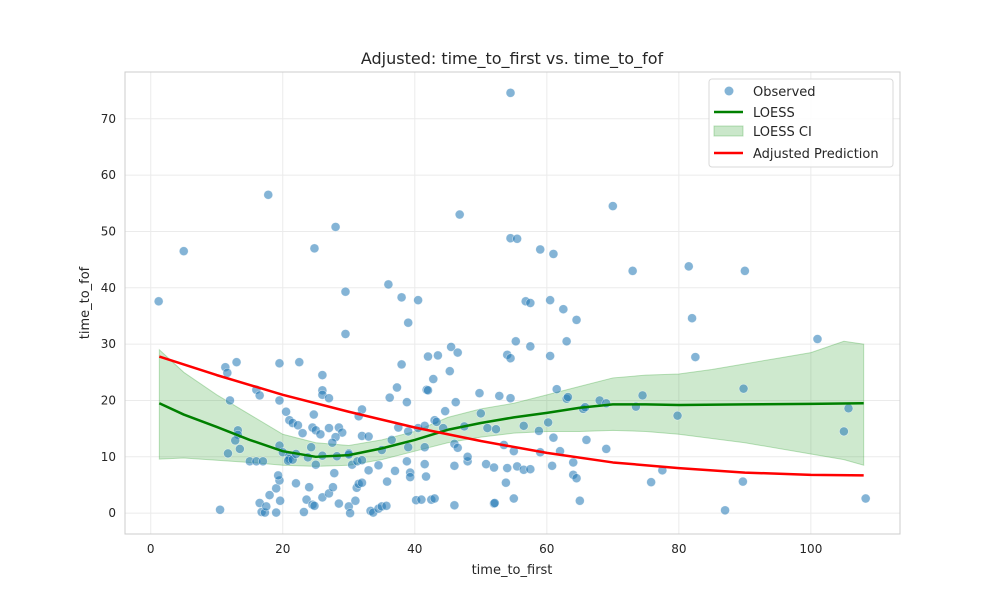  What do you see at coordinates (678, 549) in the screenshot?
I see `x-tick-label: 80` at bounding box center [678, 549].